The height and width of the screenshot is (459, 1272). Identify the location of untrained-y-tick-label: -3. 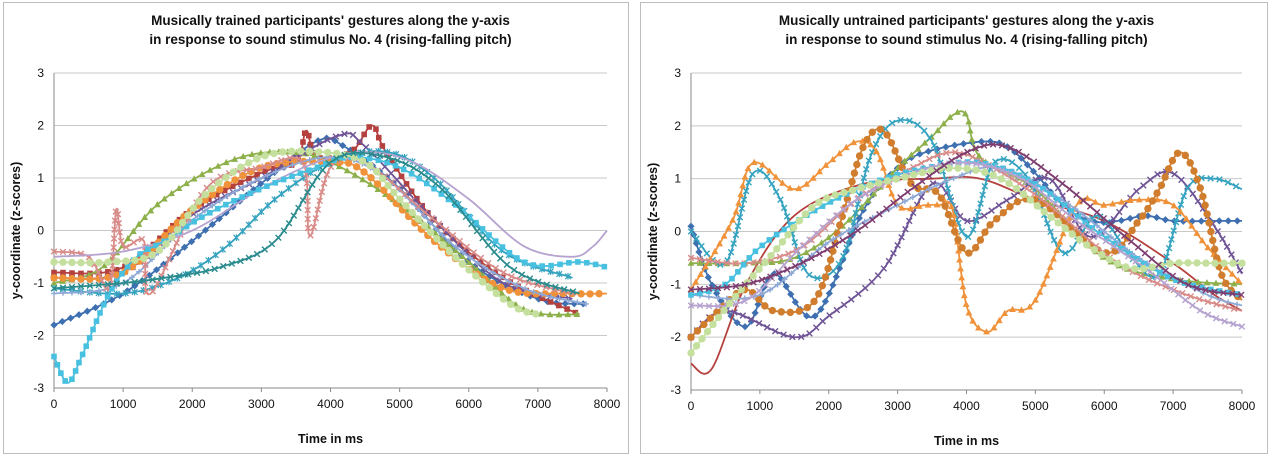
(675, 390).